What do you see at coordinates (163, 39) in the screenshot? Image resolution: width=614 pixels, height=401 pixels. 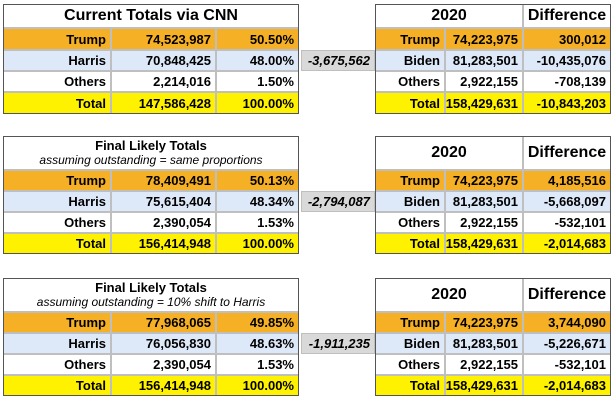 I see `votes-trump: 74,523,987` at bounding box center [163, 39].